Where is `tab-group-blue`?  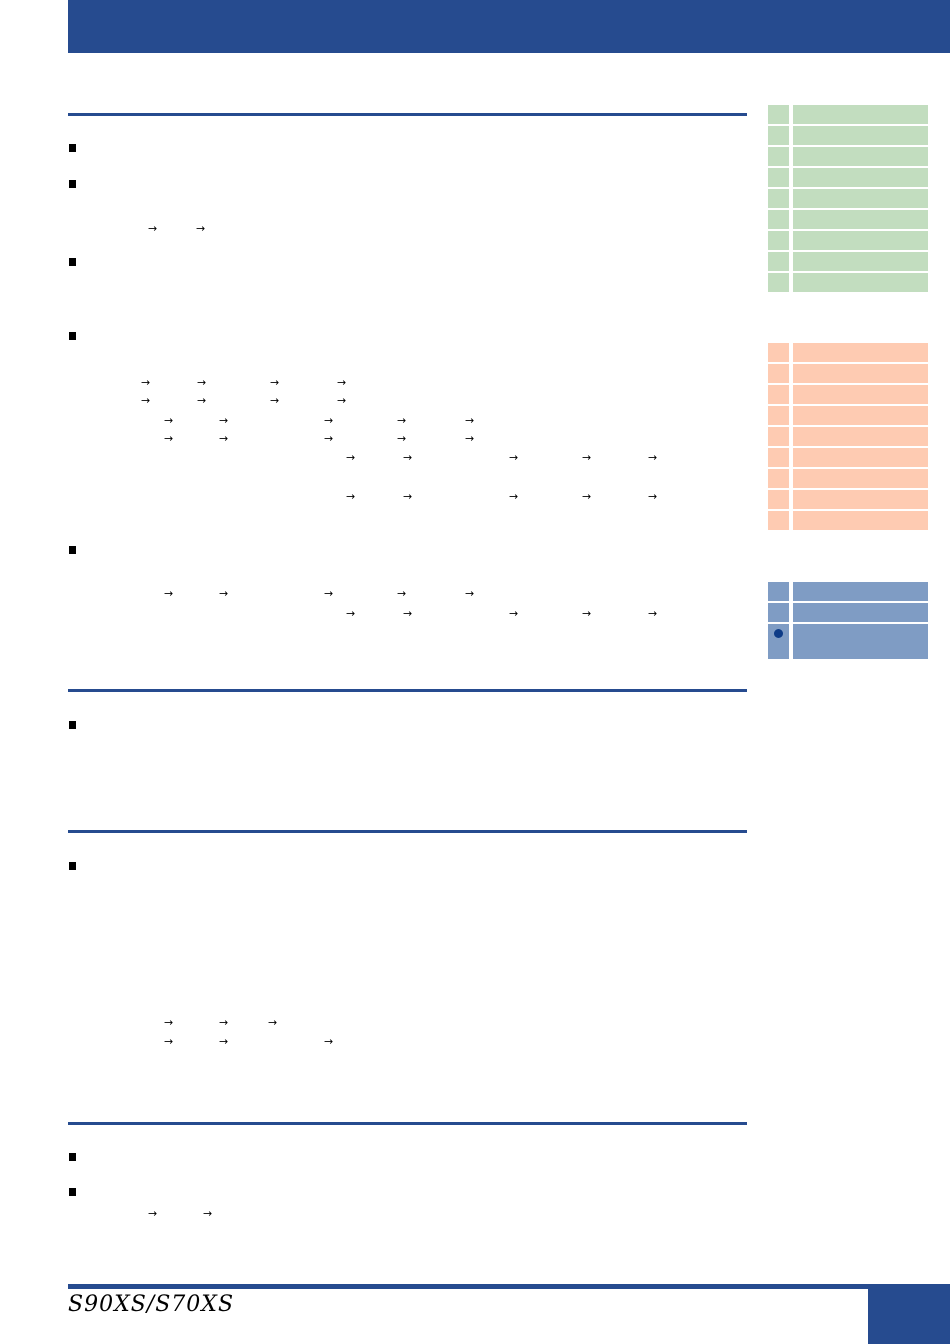
tab-group-blue is located at coordinates (848, 621).